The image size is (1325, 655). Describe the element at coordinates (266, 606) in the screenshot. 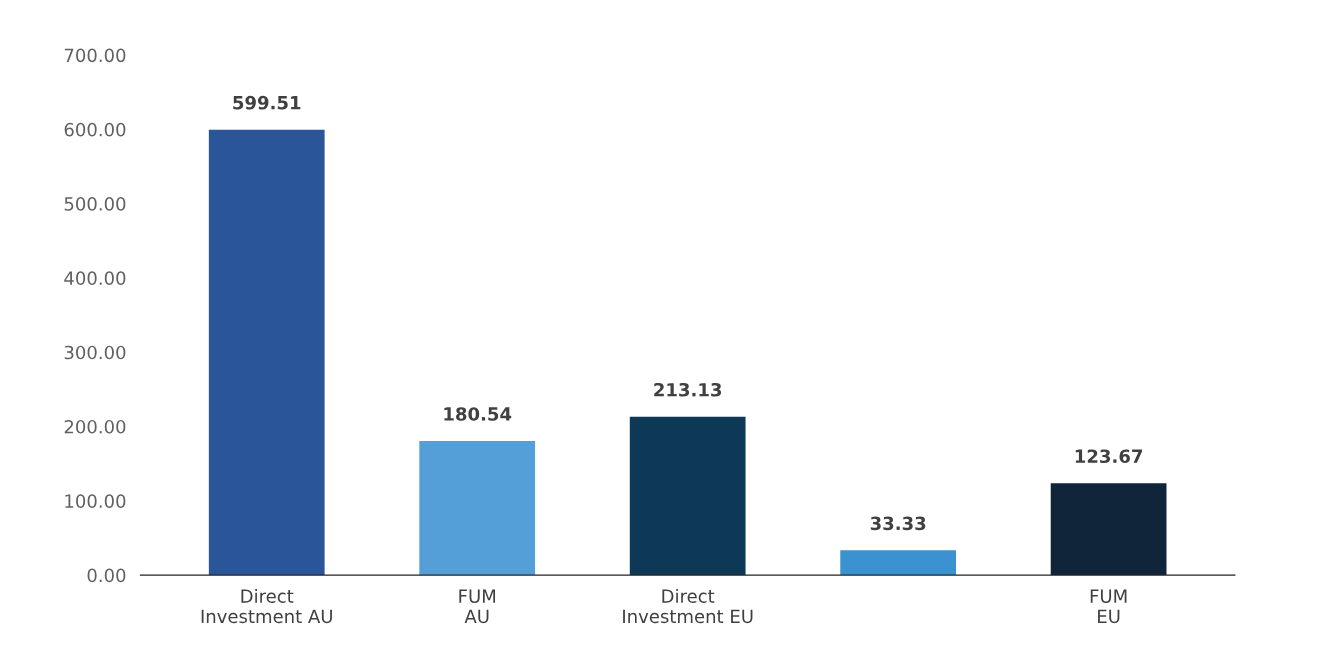

I see `x-tick-label: Direct Investment AU` at that location.